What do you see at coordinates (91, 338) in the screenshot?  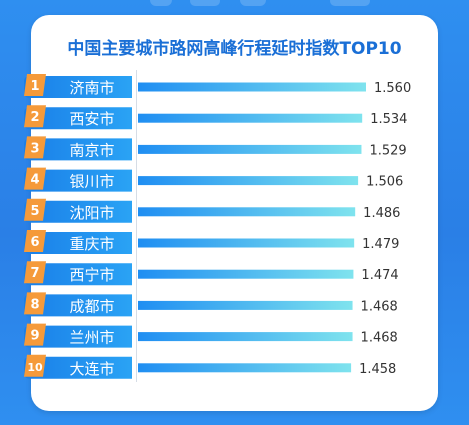 I see `city-label: 兰州市` at bounding box center [91, 338].